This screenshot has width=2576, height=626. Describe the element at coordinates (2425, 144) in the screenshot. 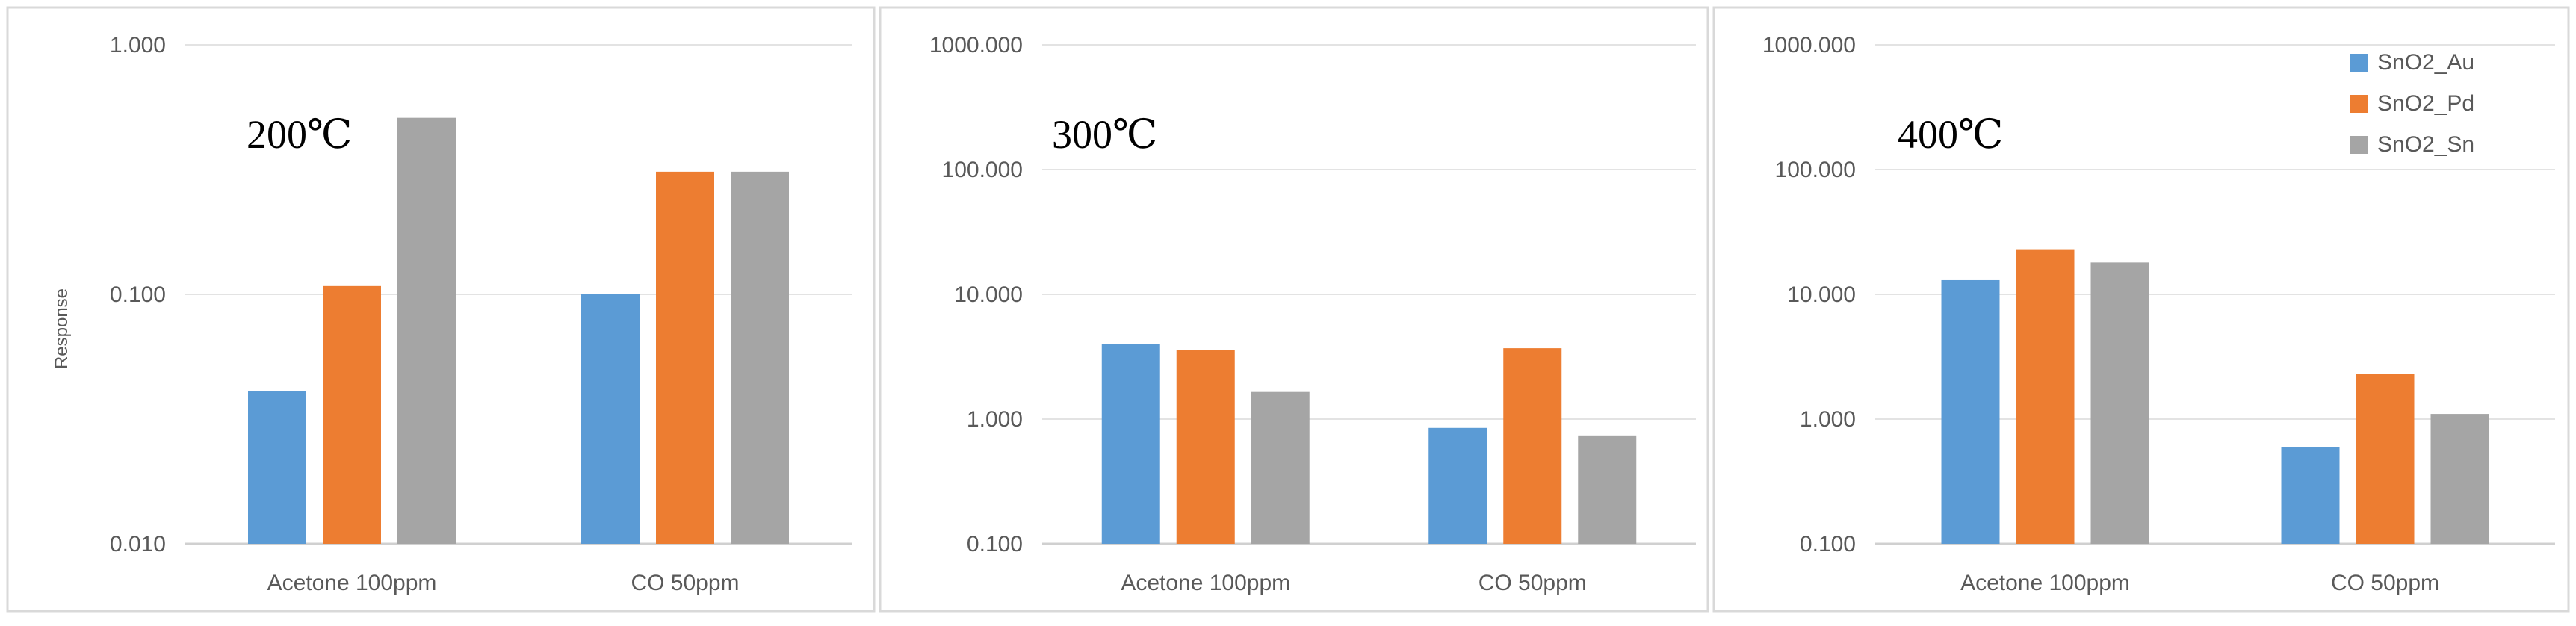

I see `legend-label: SnO2_Sn` at that location.